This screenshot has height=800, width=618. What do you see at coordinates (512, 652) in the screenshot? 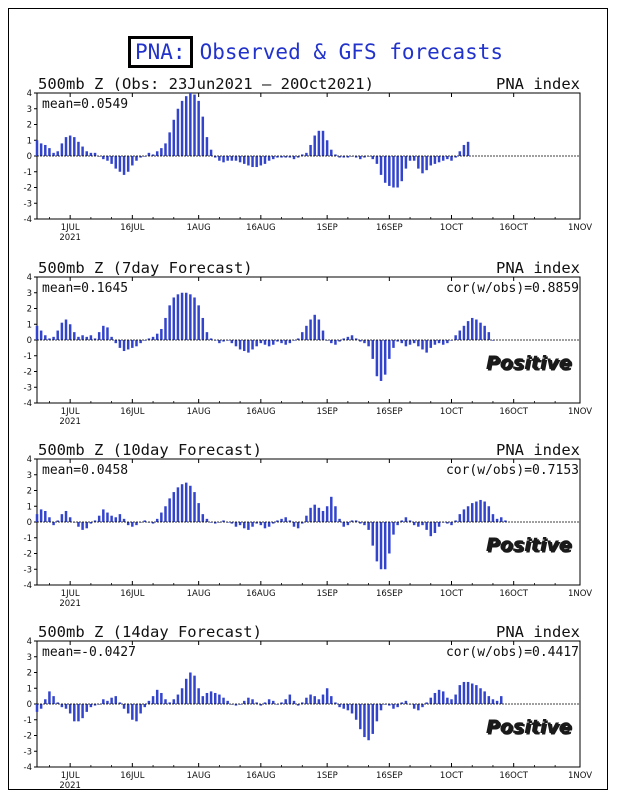
I see `correlation-label: cor(w/obs)=0.4417` at bounding box center [512, 652].